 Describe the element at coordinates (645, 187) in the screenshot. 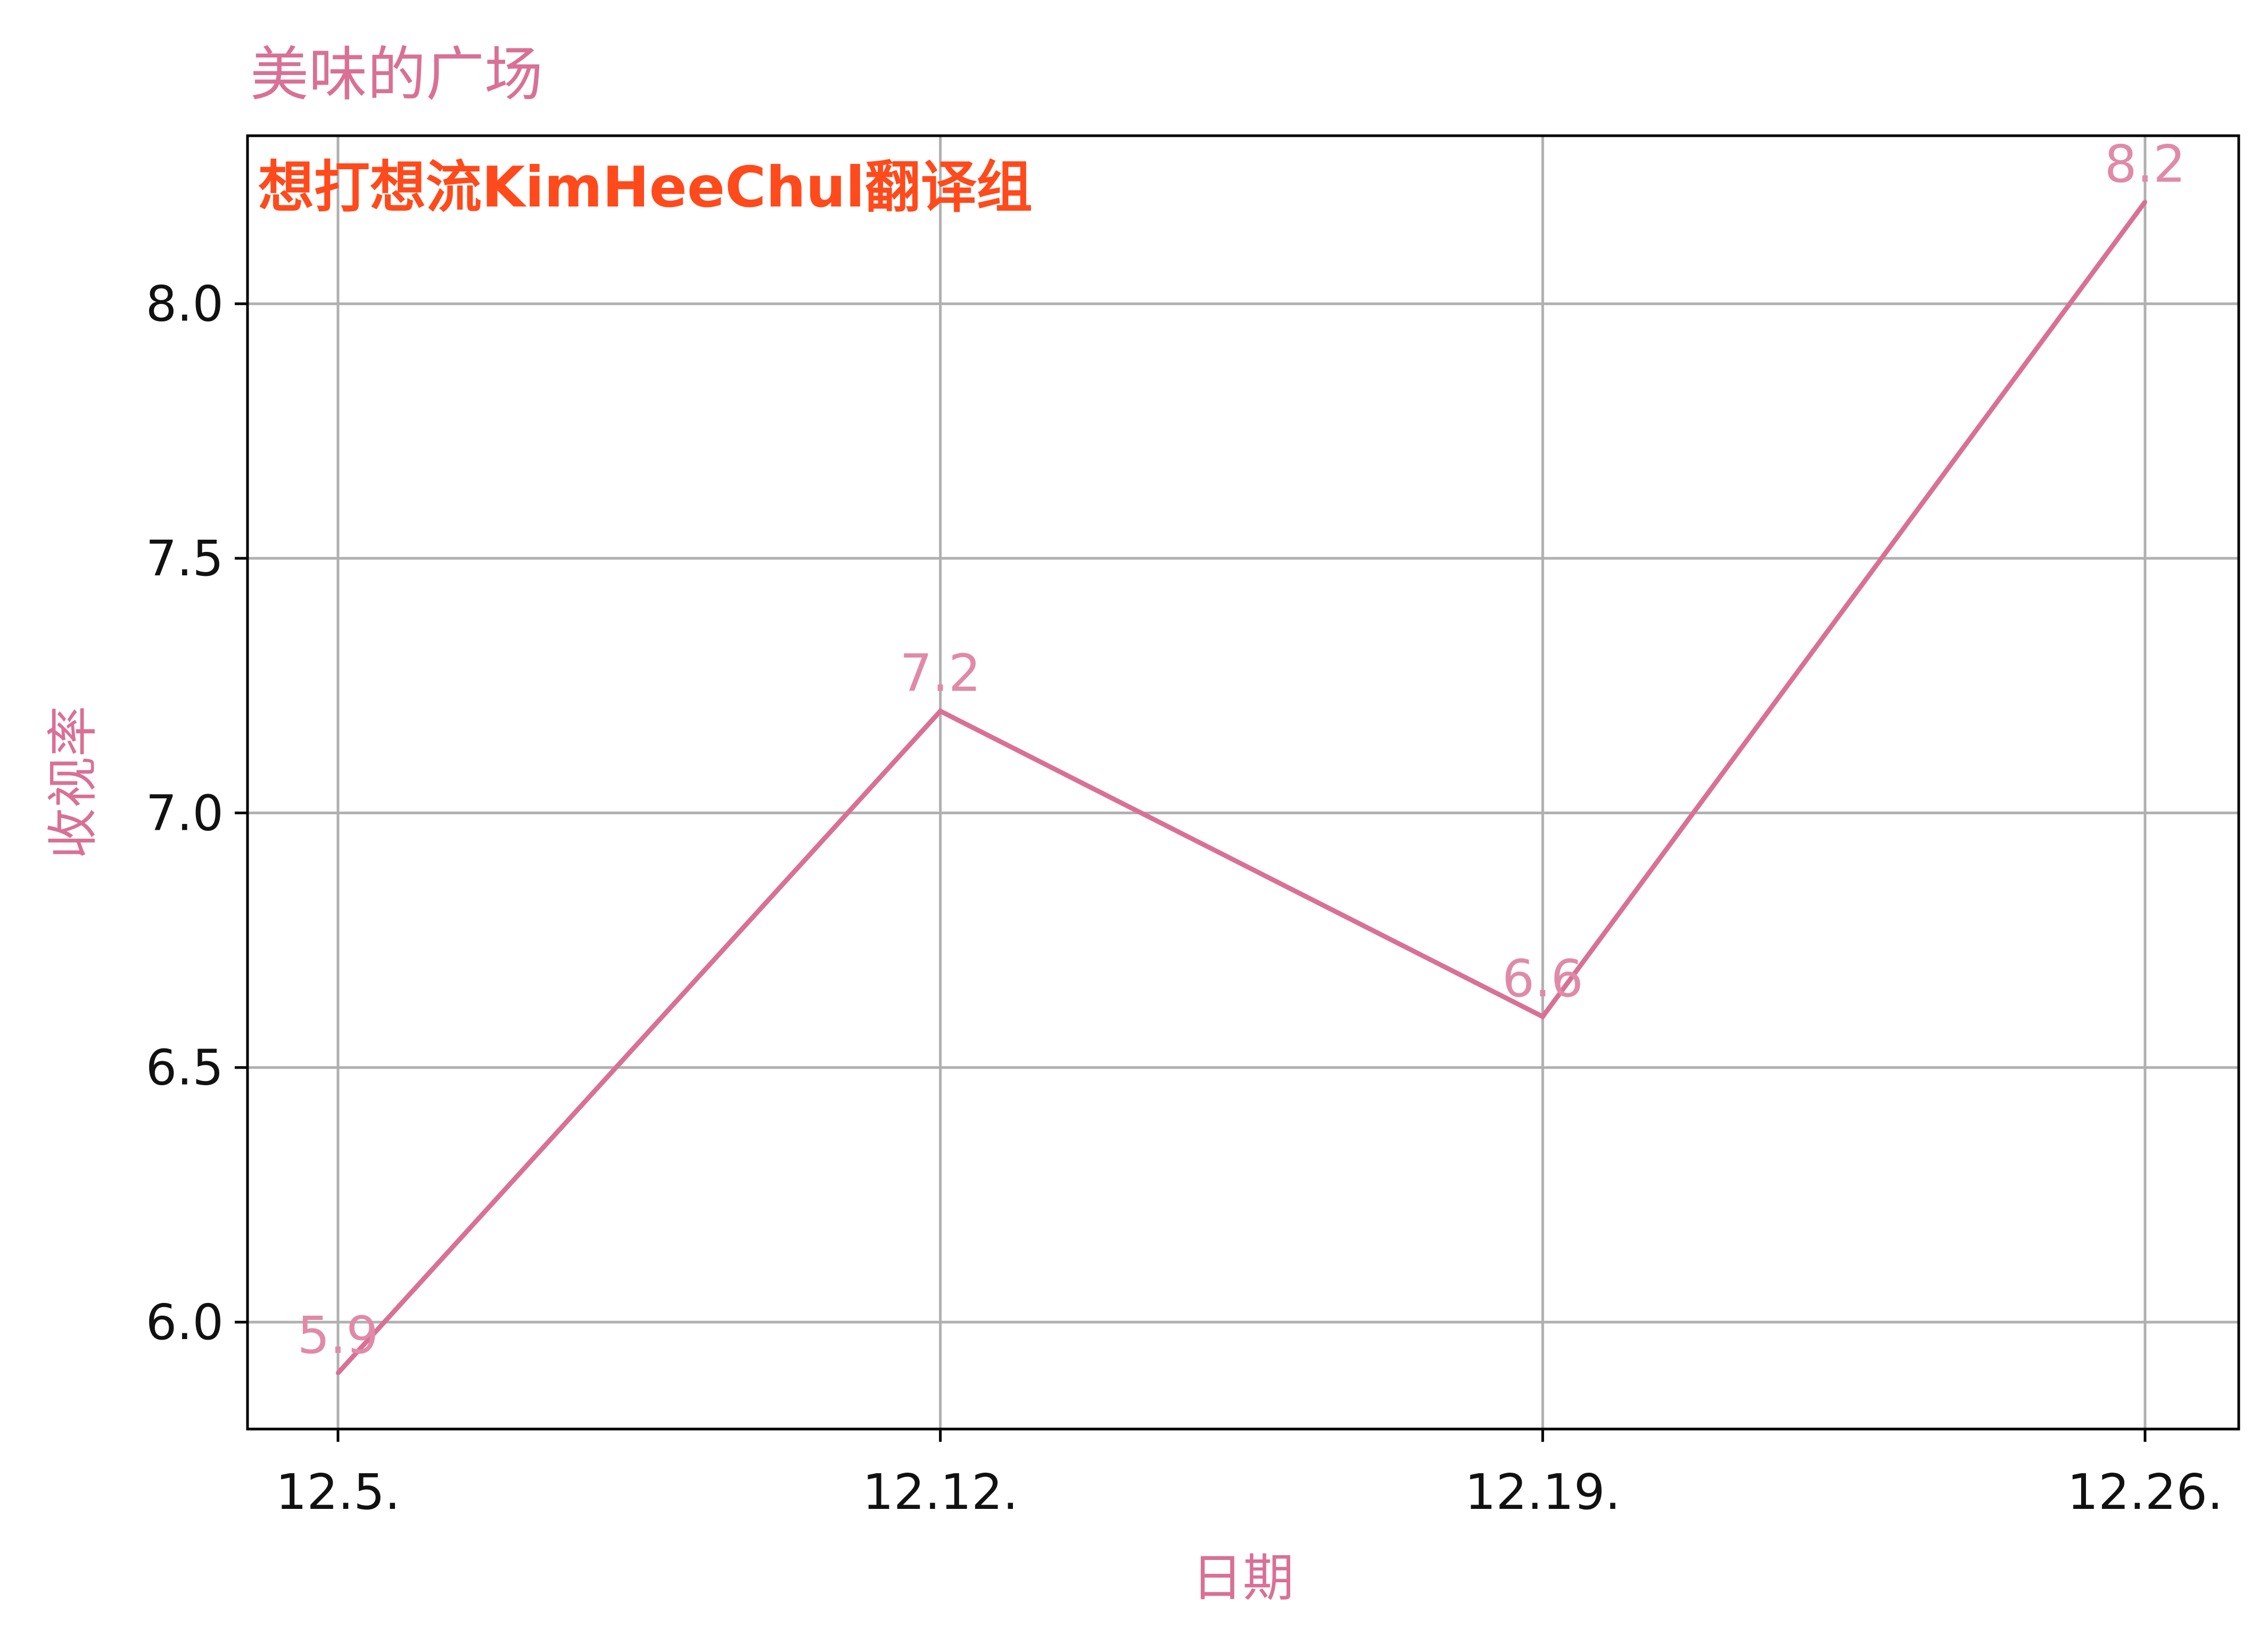

I see `watermark-text: 想打想流KimHeeChul翻译组` at that location.